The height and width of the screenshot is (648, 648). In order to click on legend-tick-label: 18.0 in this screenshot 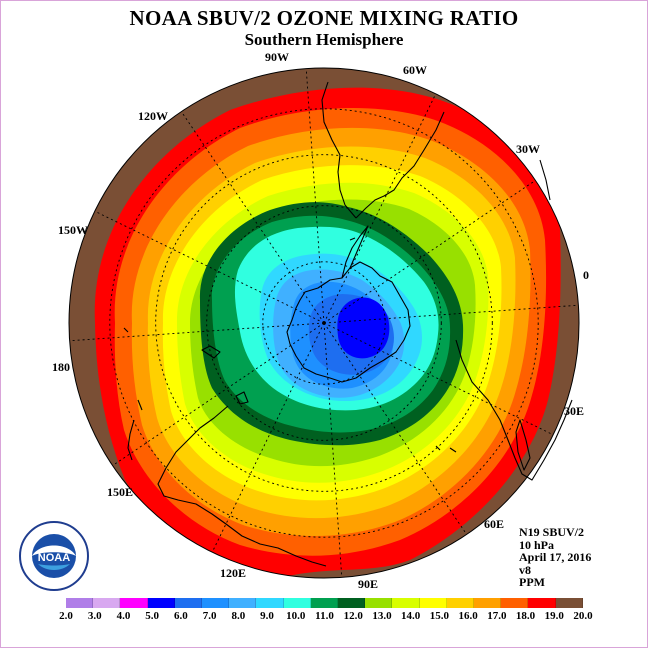, I will do `click(525, 616)`.